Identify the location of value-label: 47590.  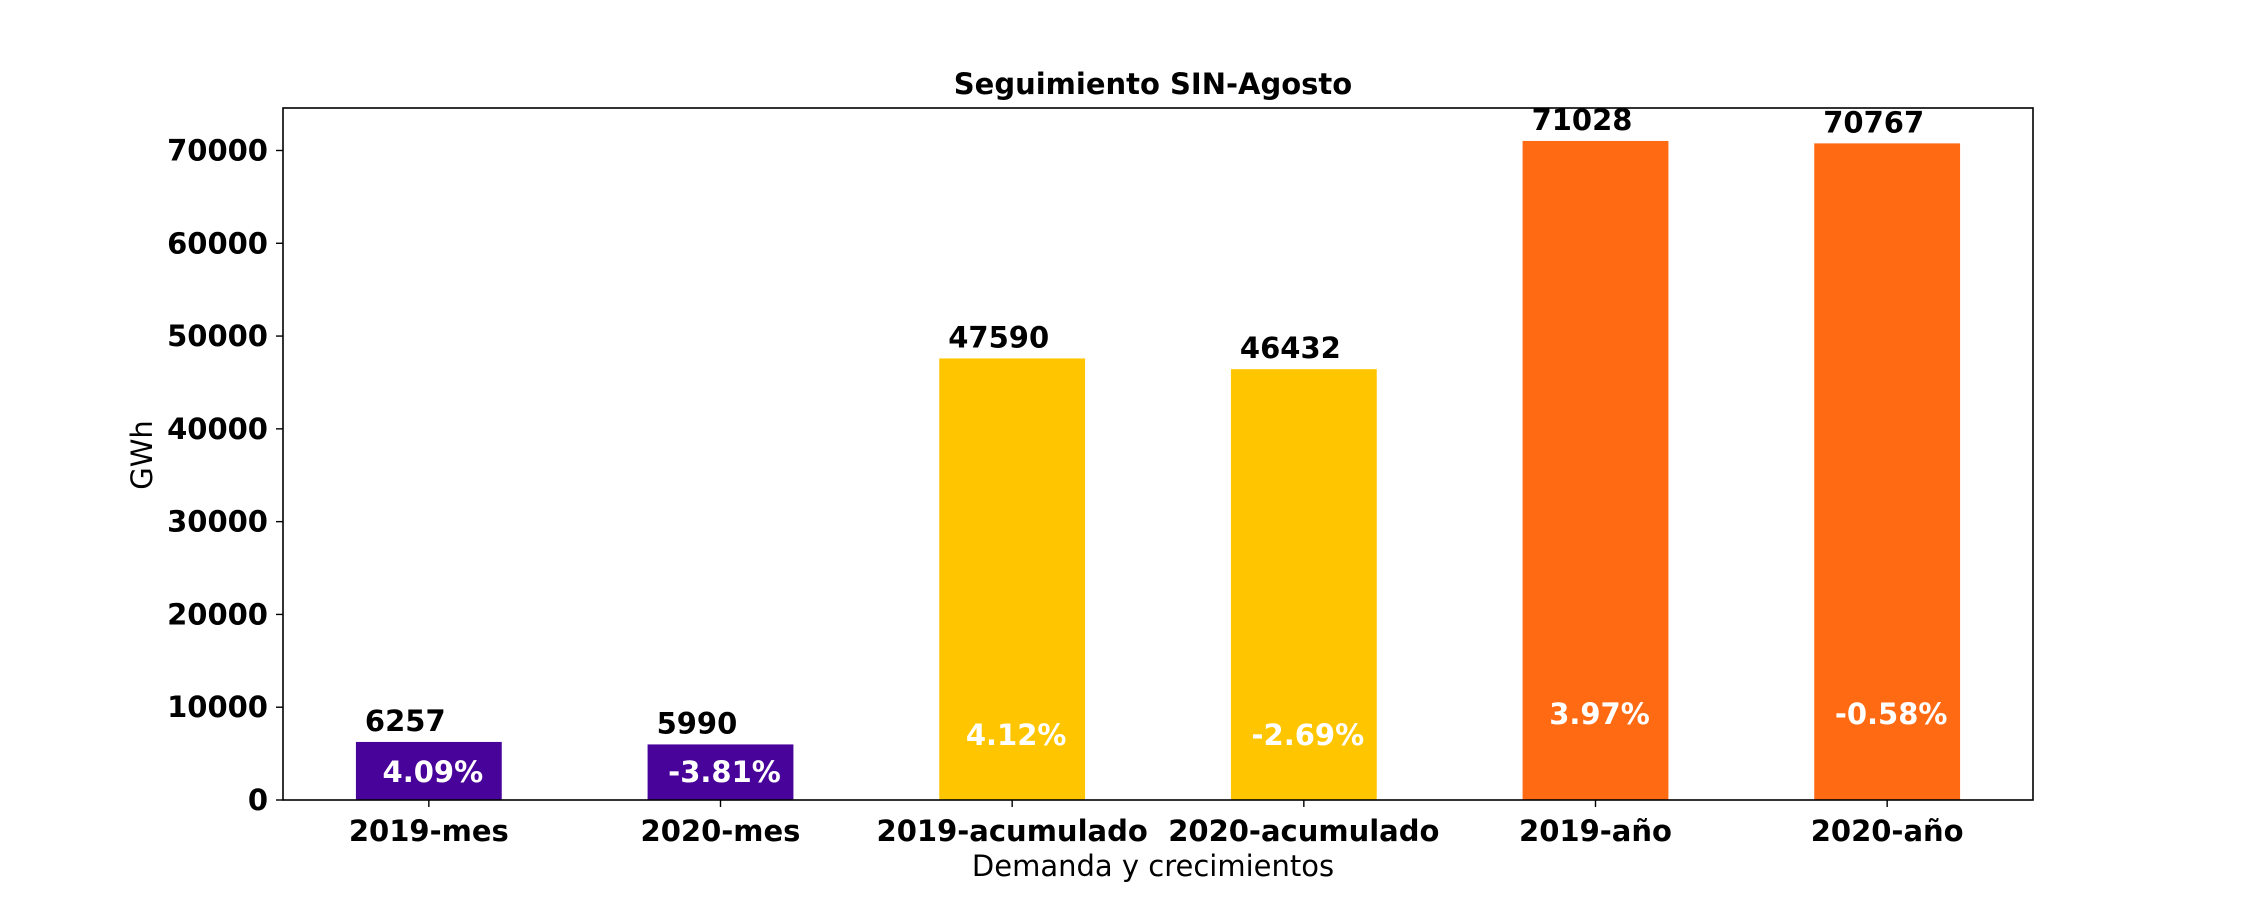
(998, 337).